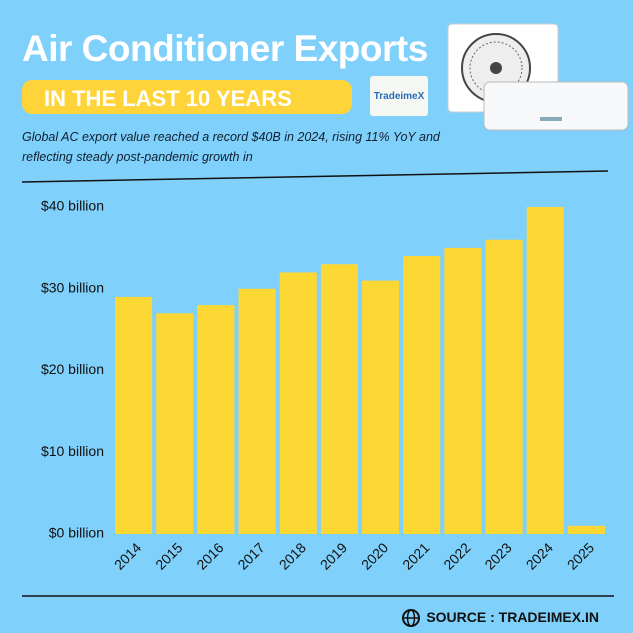 Image resolution: width=633 pixels, height=633 pixels. I want to click on ac-illustration, so click(538, 77).